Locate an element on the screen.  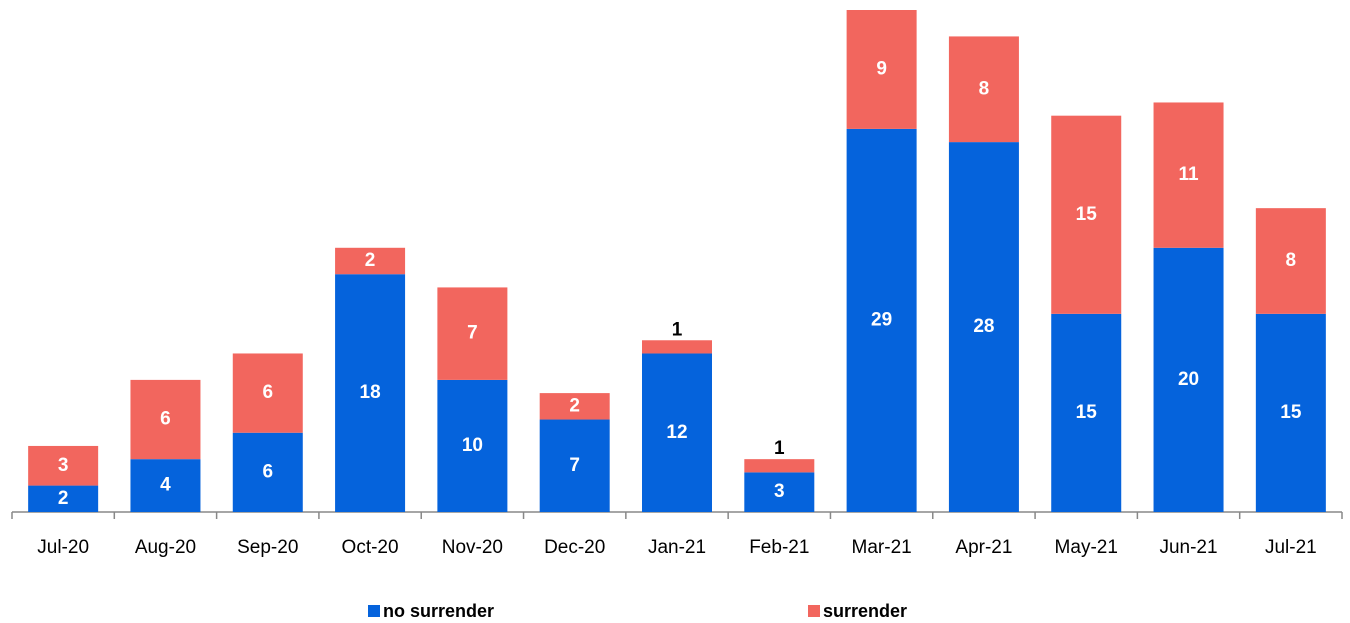
data-label: 29 is located at coordinates (881, 319).